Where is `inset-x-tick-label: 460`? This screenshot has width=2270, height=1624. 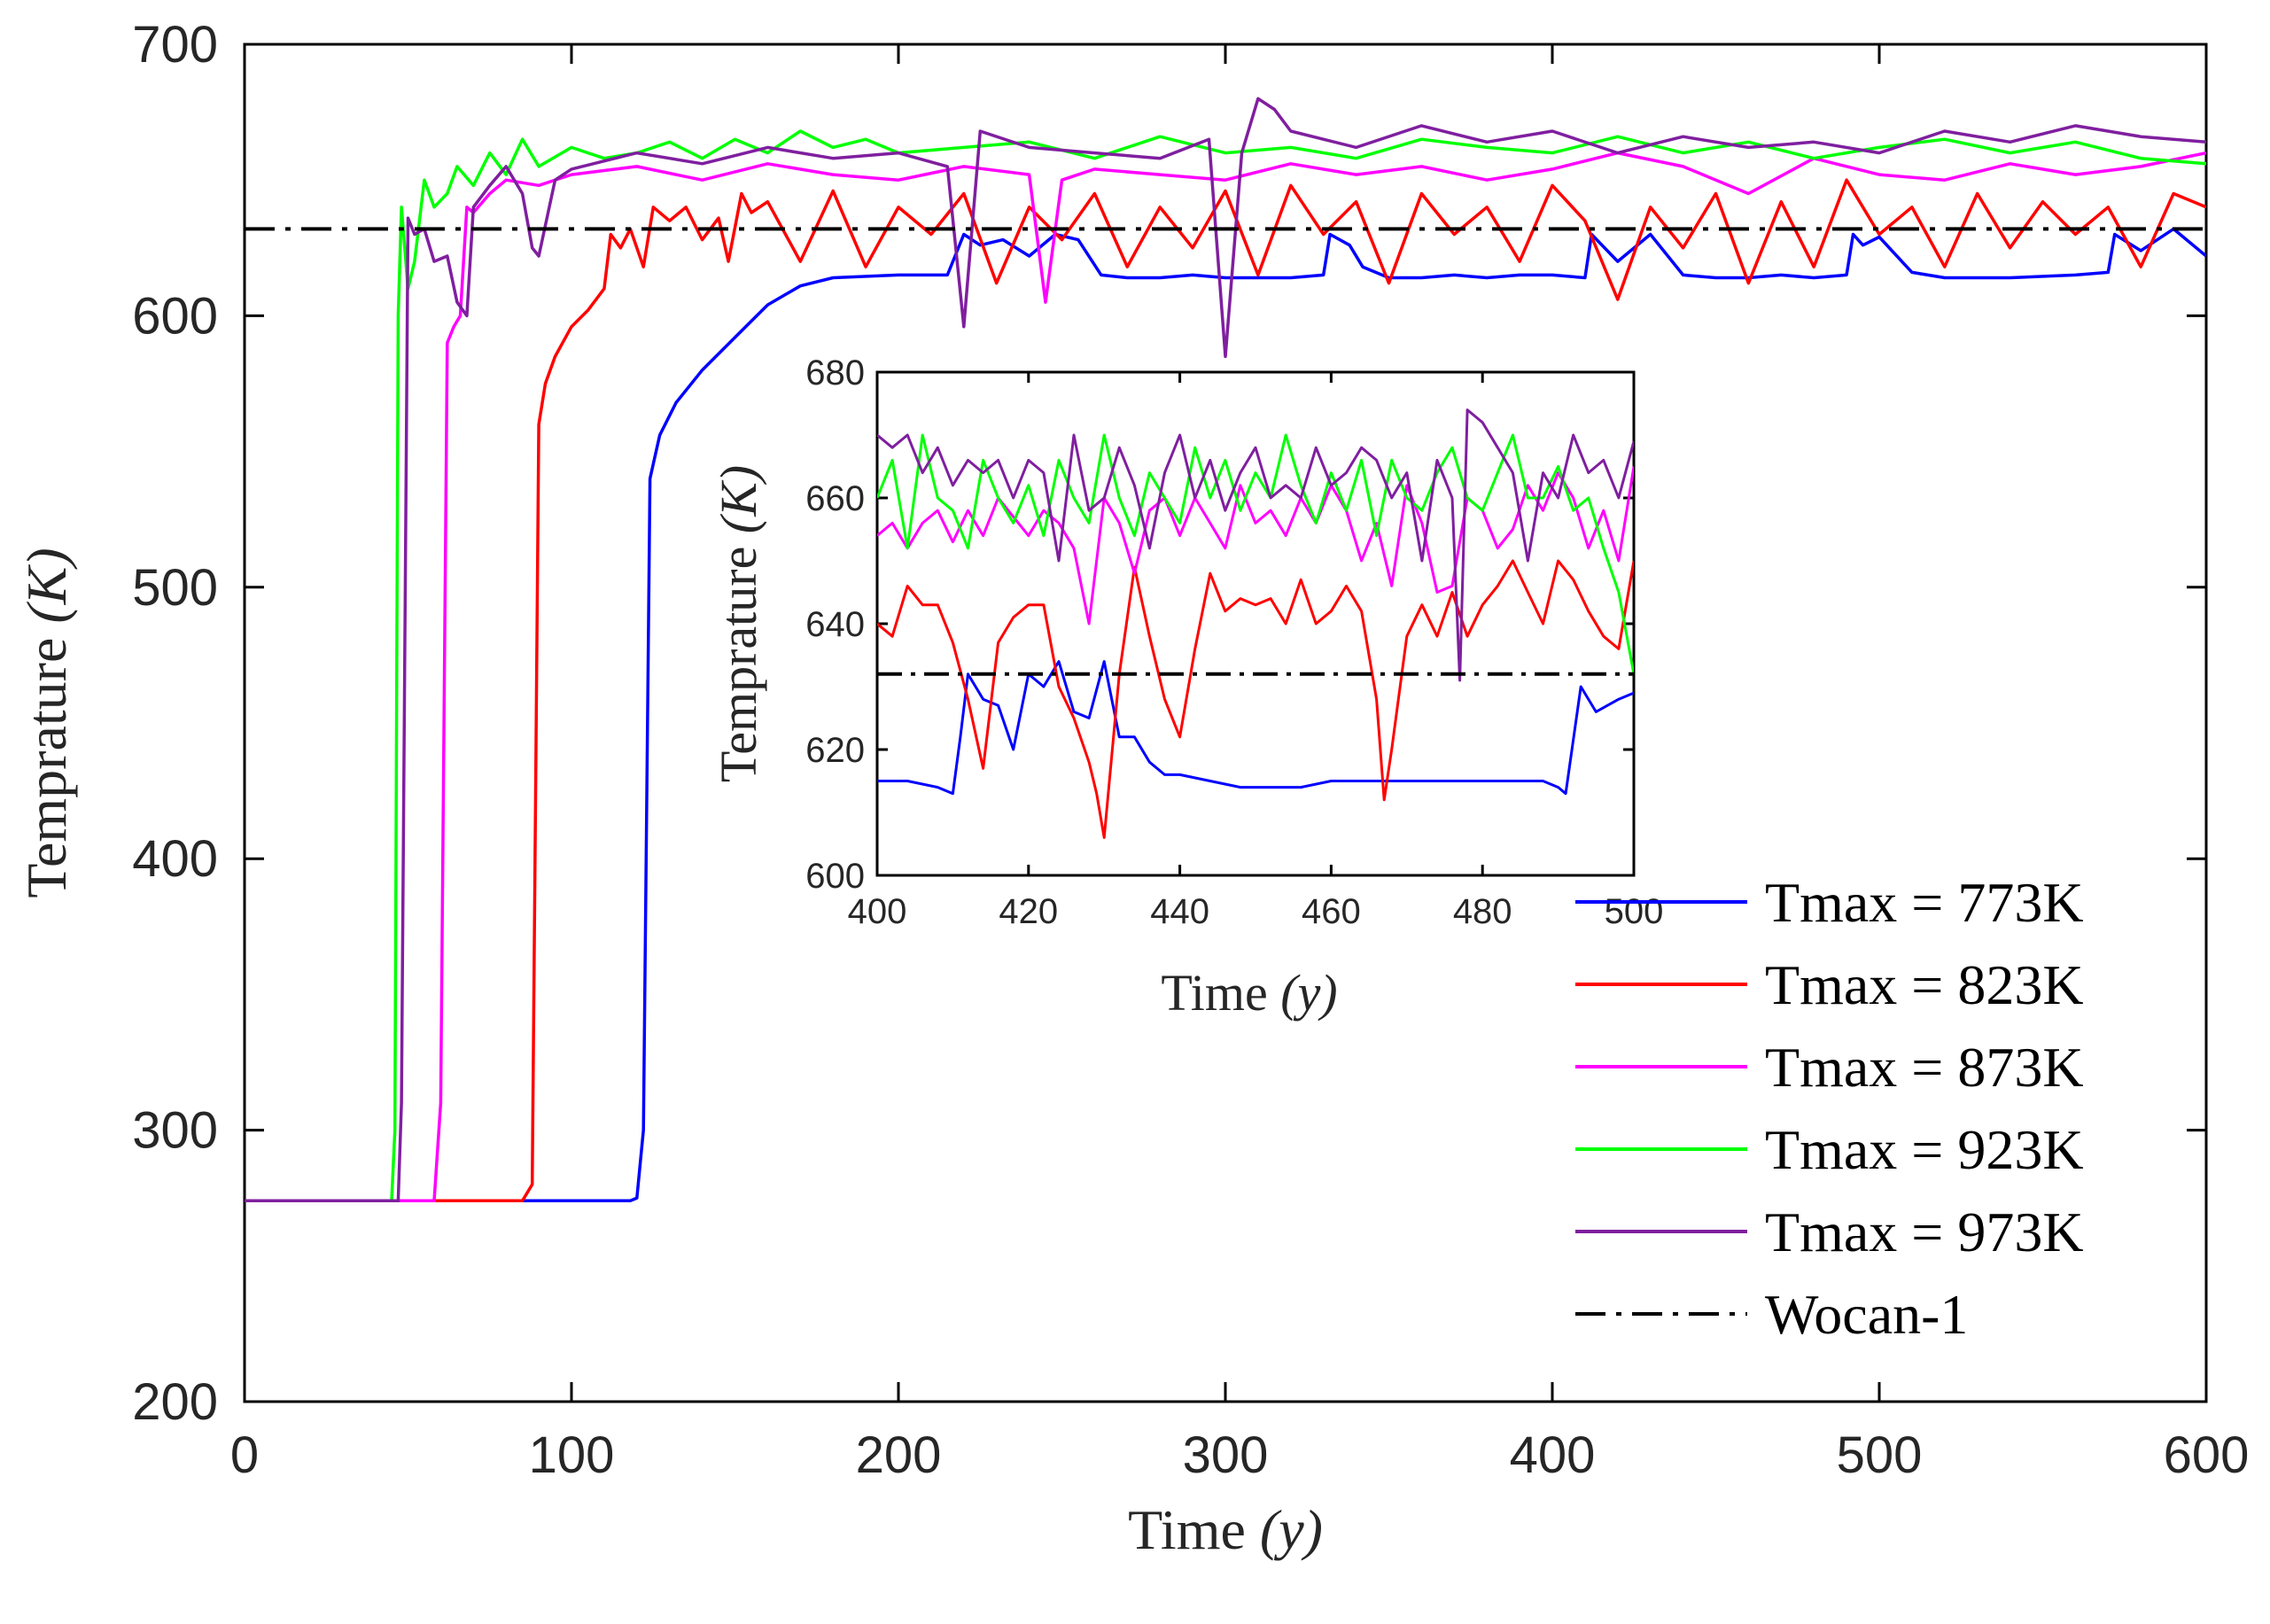 inset-x-tick-label: 460 is located at coordinates (1331, 911).